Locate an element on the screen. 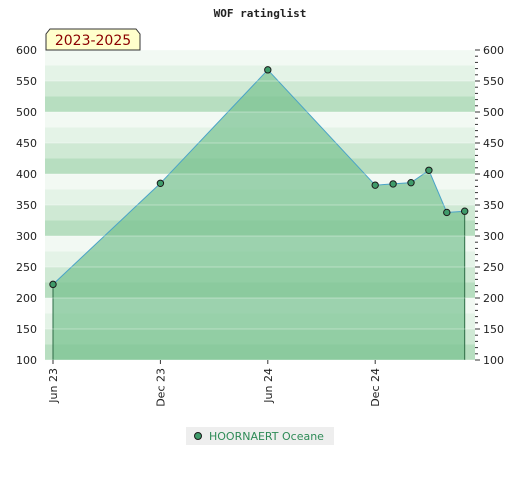  left-y-axis: 100 150 200 250 300 350 400 450 500 550 600 is located at coordinates (26, 205).